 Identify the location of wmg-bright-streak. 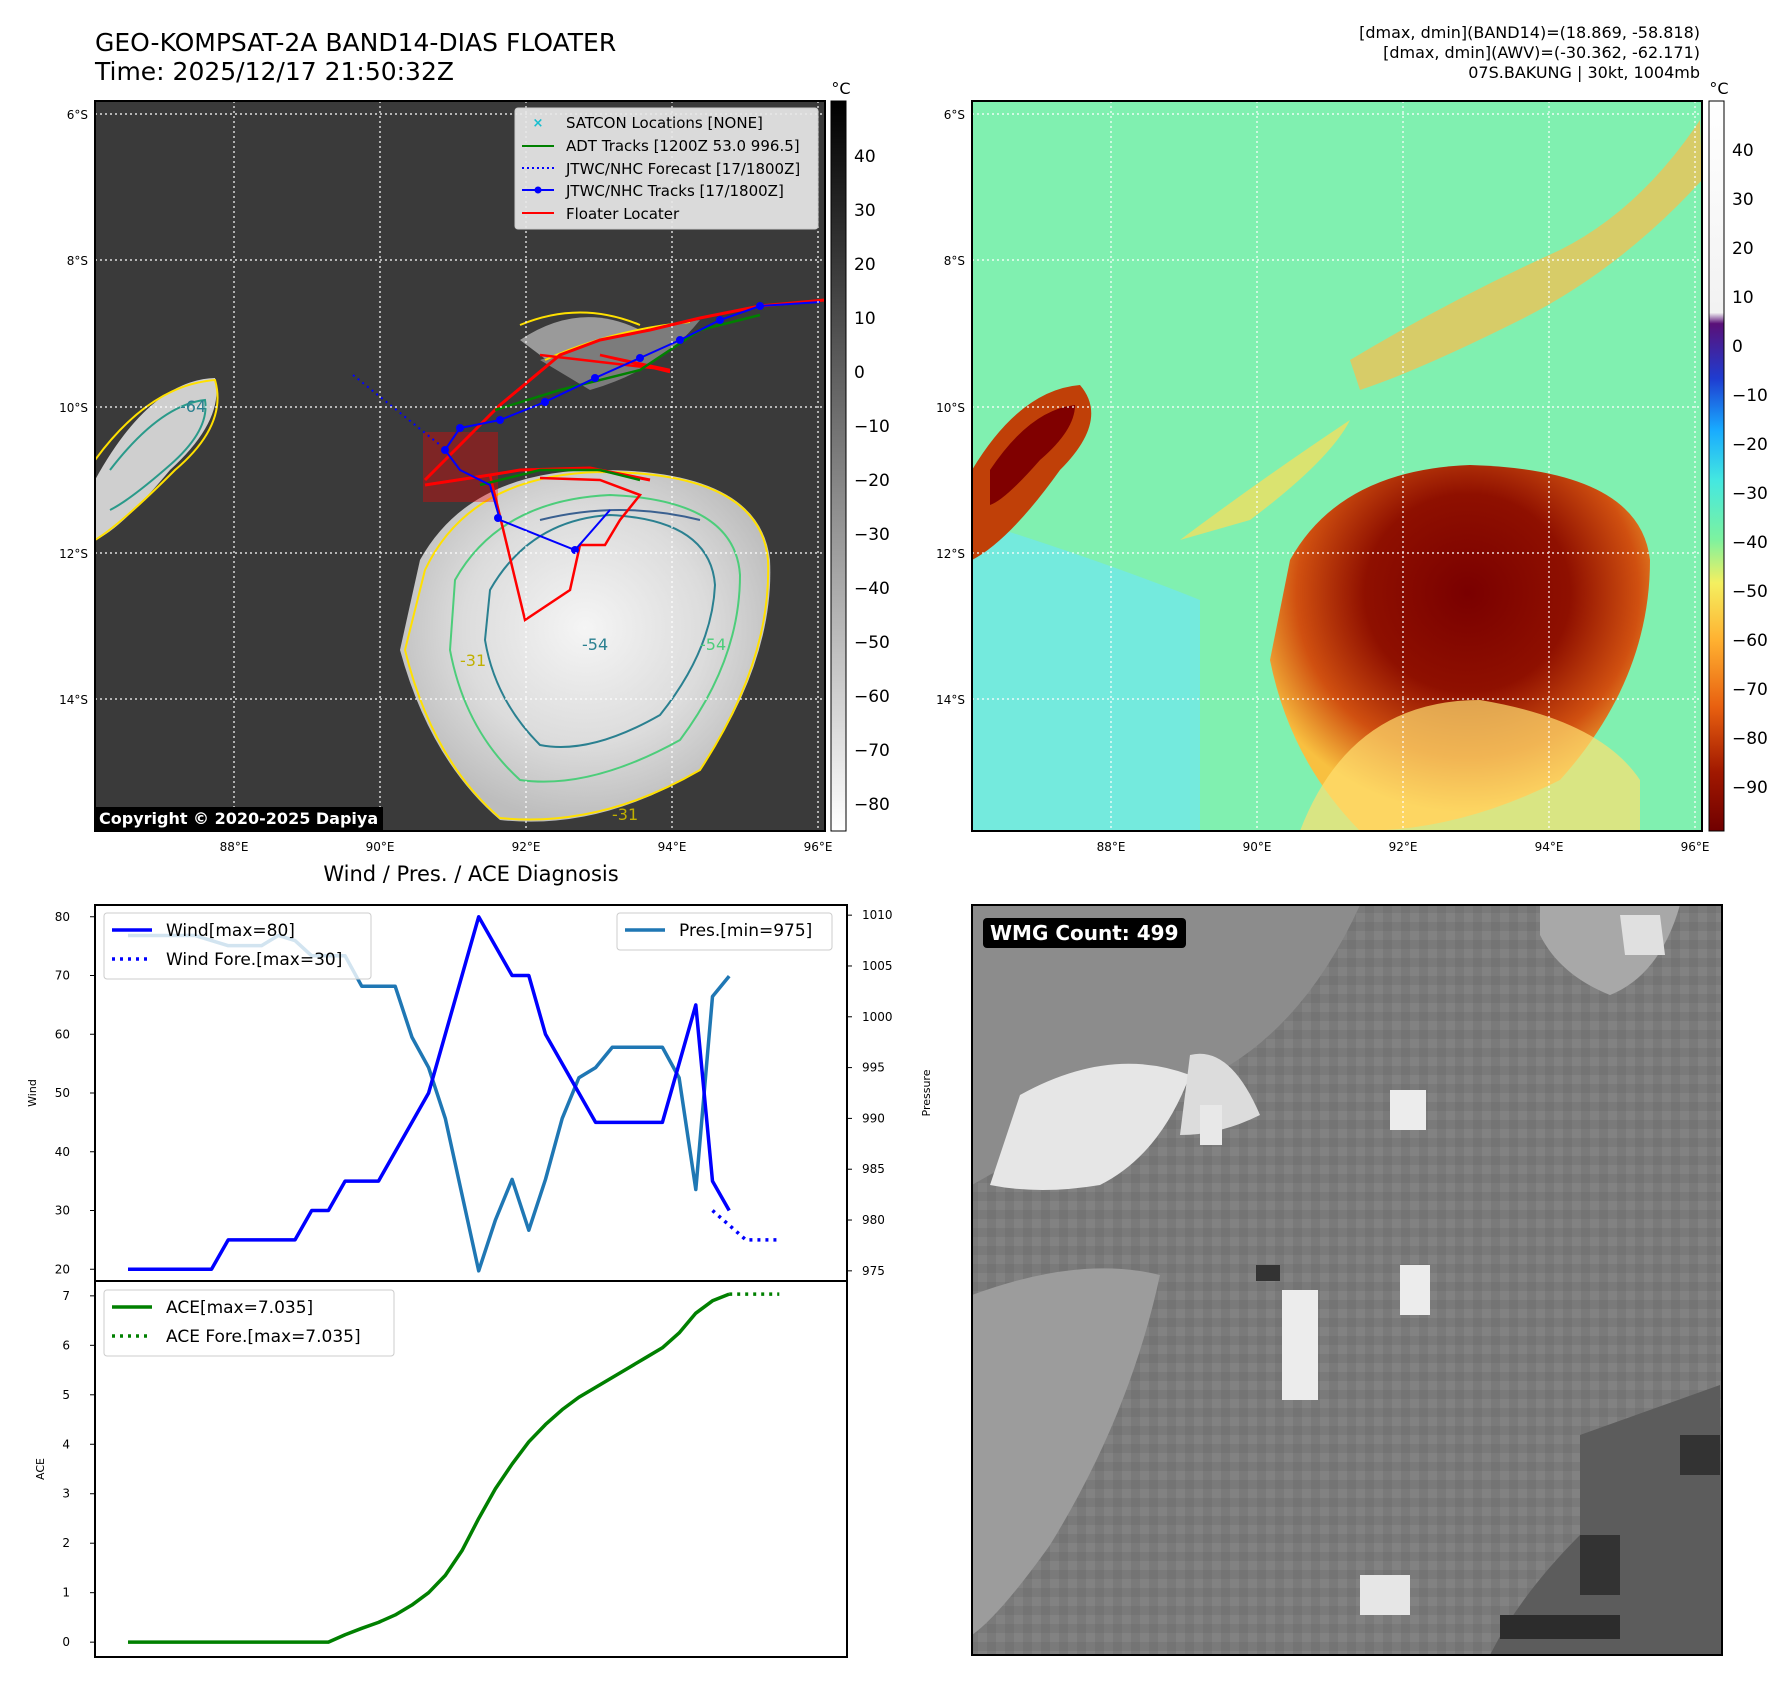
(1300, 1345).